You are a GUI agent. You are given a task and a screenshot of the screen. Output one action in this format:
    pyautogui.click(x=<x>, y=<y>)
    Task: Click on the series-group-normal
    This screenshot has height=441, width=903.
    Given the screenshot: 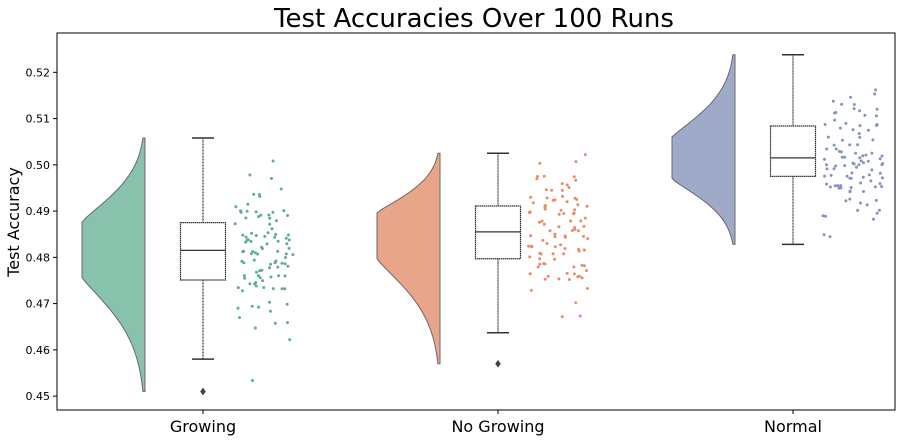 What is the action you would take?
    pyautogui.click(x=778, y=149)
    